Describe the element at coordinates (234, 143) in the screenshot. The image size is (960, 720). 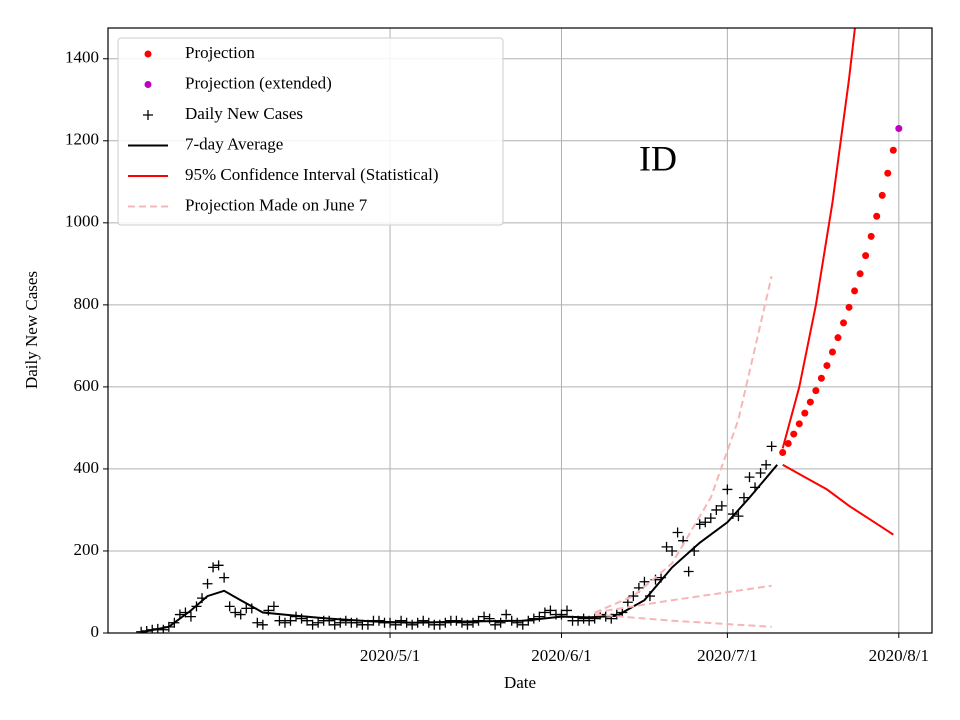
I see `legend-label: 7-day Average` at that location.